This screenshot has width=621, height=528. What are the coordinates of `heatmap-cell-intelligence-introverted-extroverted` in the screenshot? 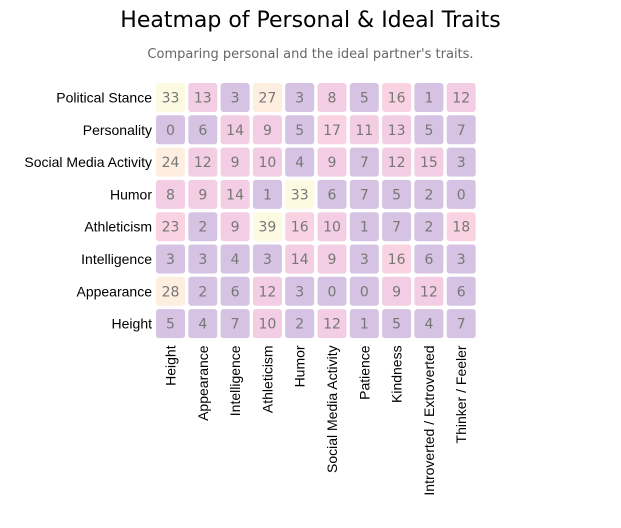 It's located at (429, 259).